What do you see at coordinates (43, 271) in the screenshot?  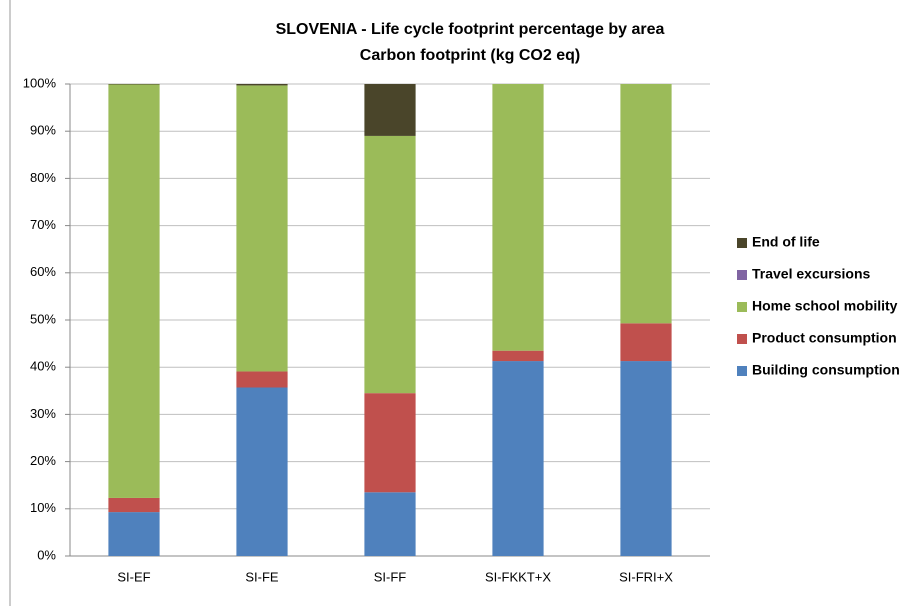 I see `y-tick-label: 60%` at bounding box center [43, 271].